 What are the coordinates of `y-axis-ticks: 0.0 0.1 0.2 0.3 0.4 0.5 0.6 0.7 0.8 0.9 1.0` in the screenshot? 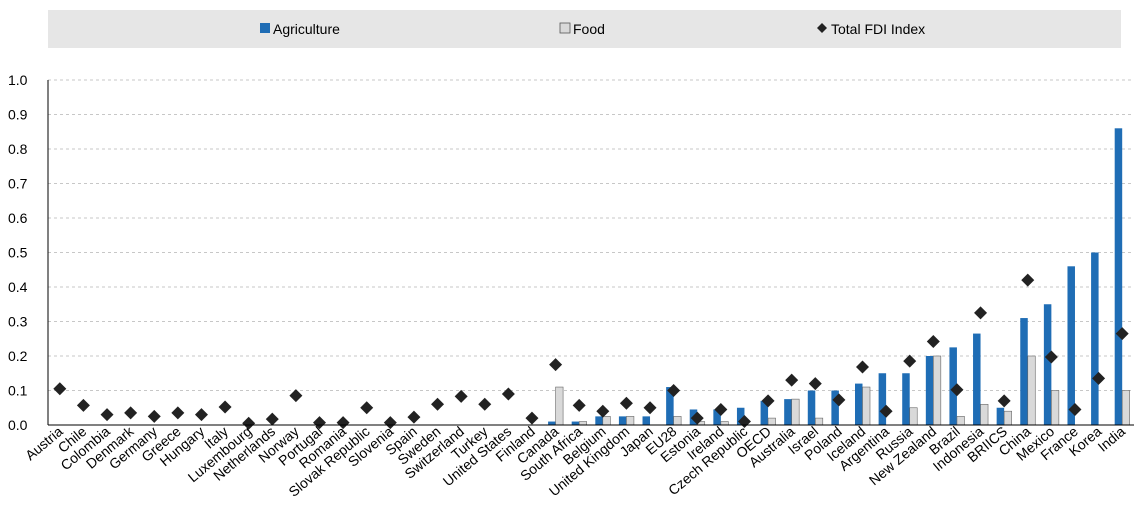 It's located at (18, 252).